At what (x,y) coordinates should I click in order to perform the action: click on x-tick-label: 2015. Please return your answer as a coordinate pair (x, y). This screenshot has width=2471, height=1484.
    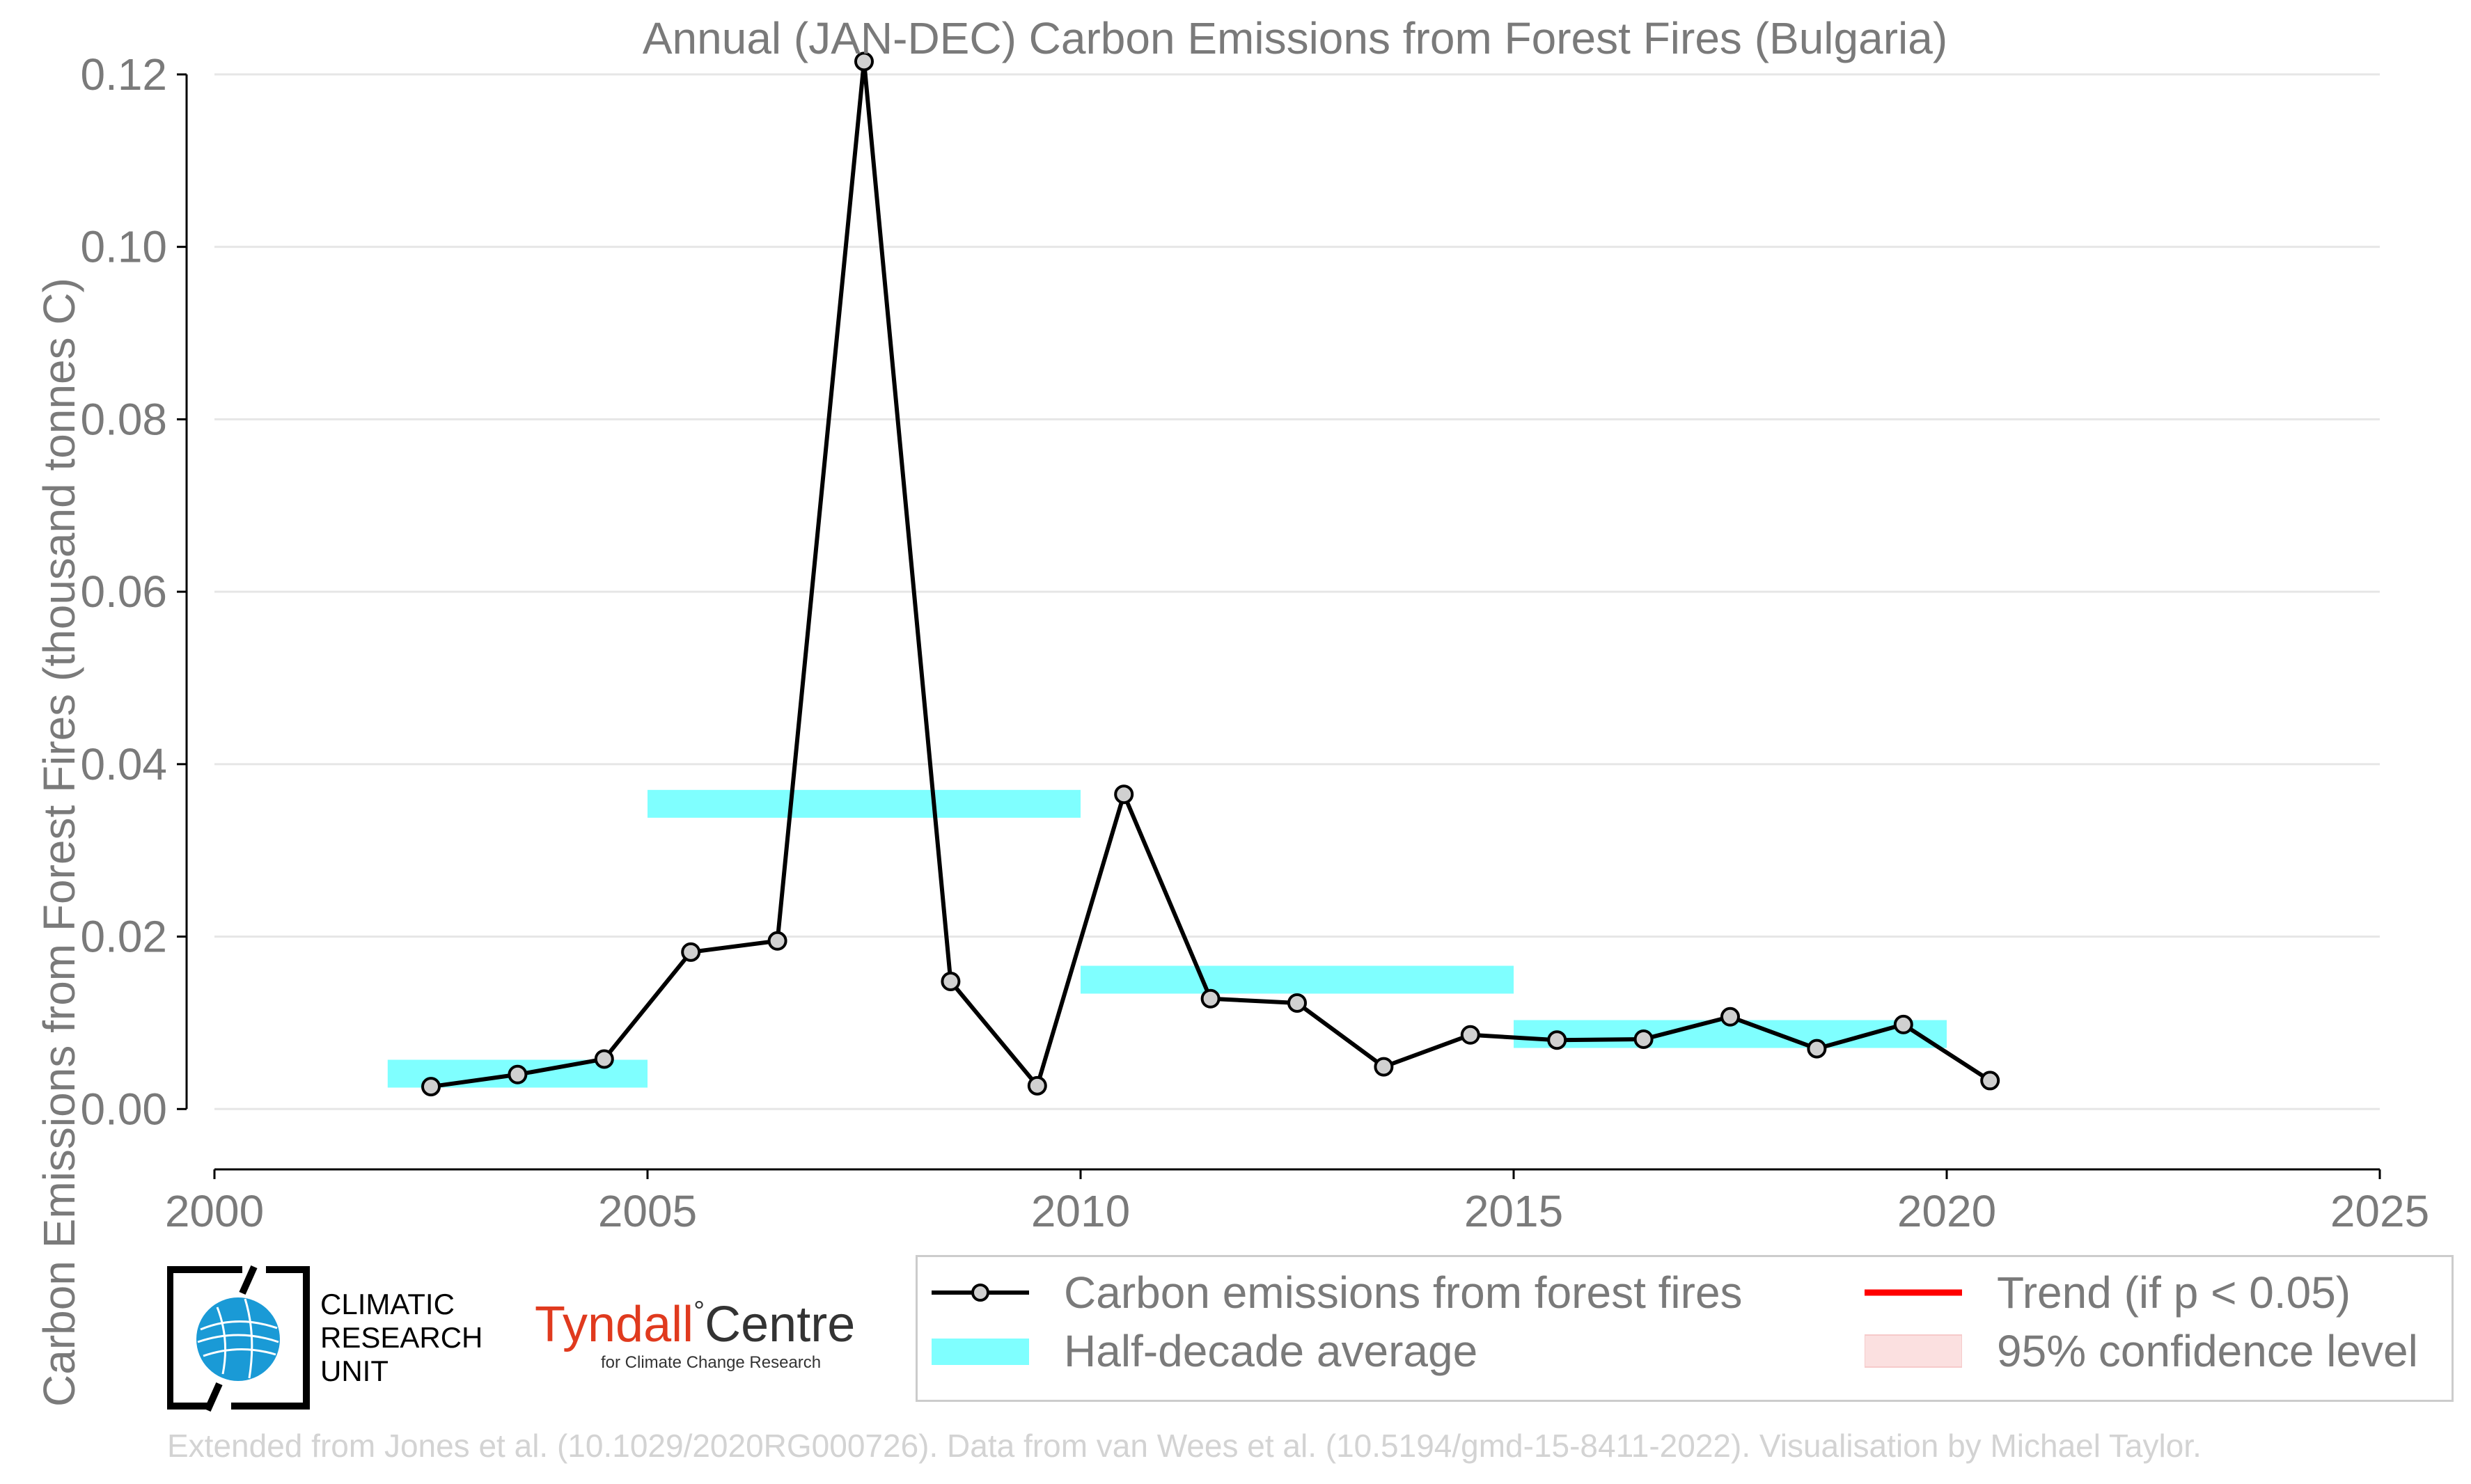
    Looking at the image, I should click on (1513, 1211).